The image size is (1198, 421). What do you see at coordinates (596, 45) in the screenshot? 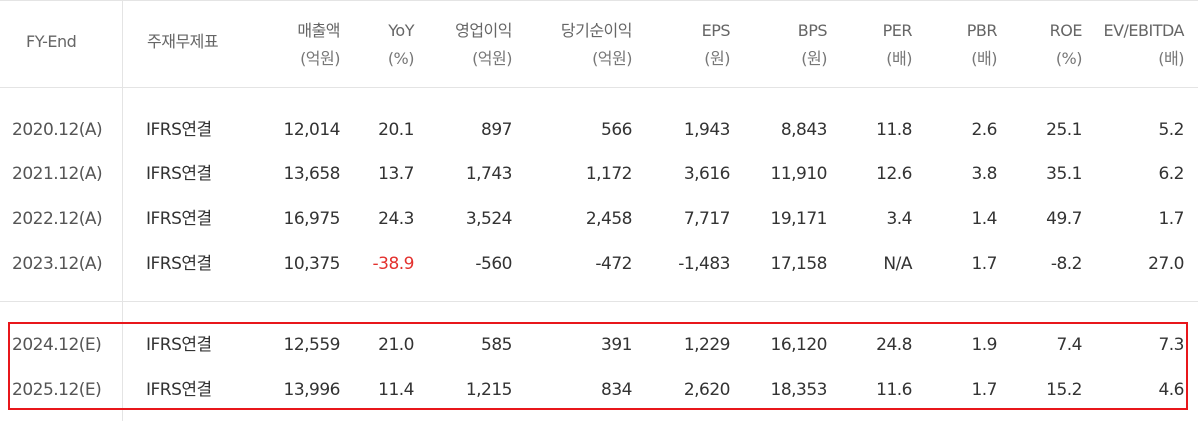
I see `header-net-income: 당기순이익 (억원)` at bounding box center [596, 45].